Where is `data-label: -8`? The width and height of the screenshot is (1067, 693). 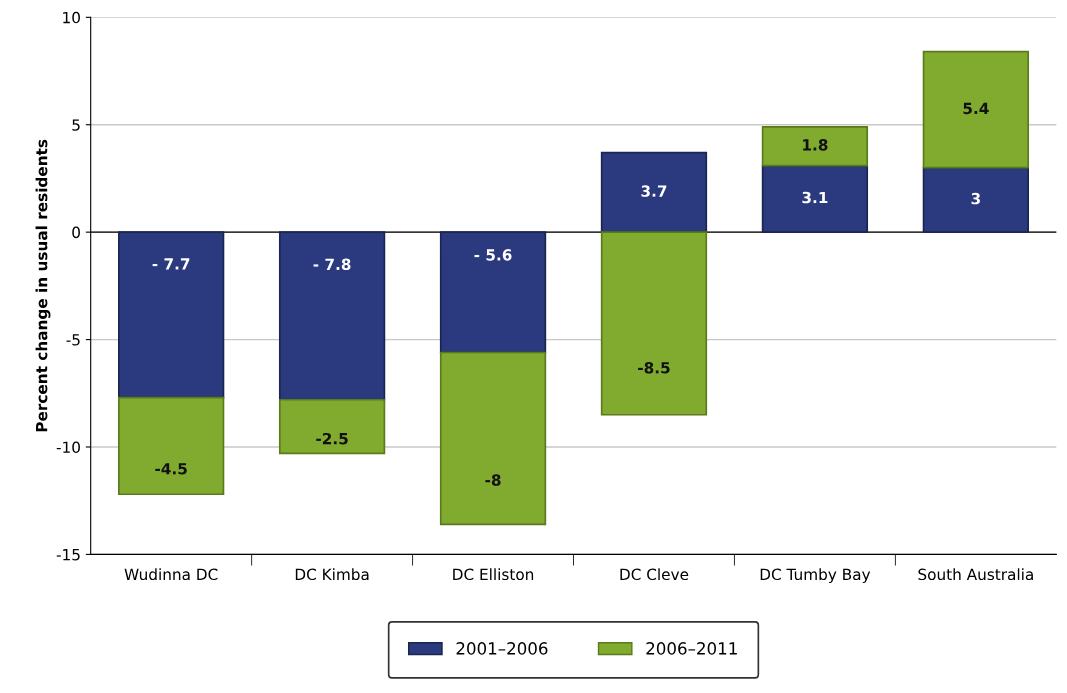
data-label: -8 is located at coordinates (493, 480).